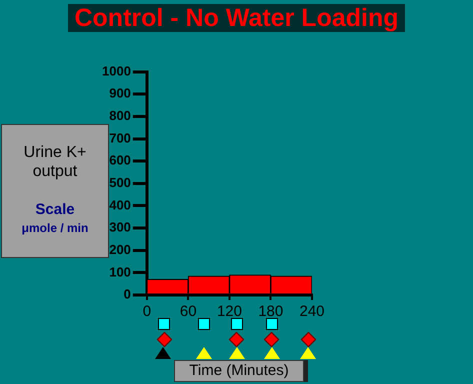 This screenshot has height=384, width=473. What do you see at coordinates (55, 209) in the screenshot?
I see `text: Scale` at bounding box center [55, 209].